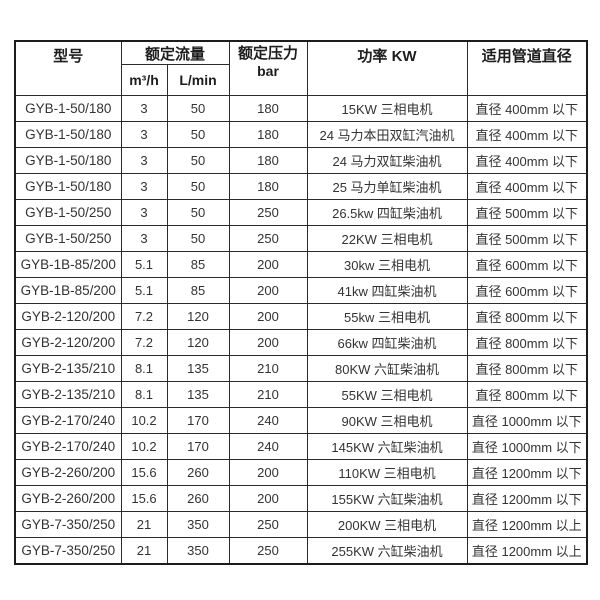 This screenshot has height=600, width=600. Describe the element at coordinates (144, 498) in the screenshot. I see `table-cell: 15.6` at that location.